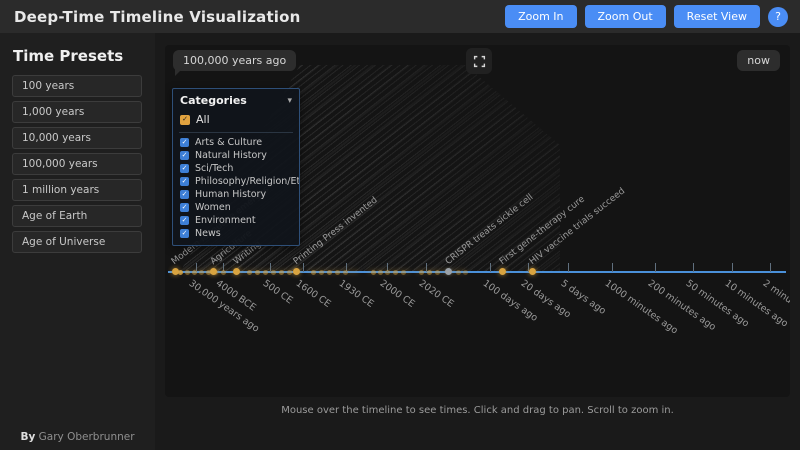  What do you see at coordinates (235, 63) in the screenshot?
I see `range-start-chip: 100,000 years ago` at bounding box center [235, 63].